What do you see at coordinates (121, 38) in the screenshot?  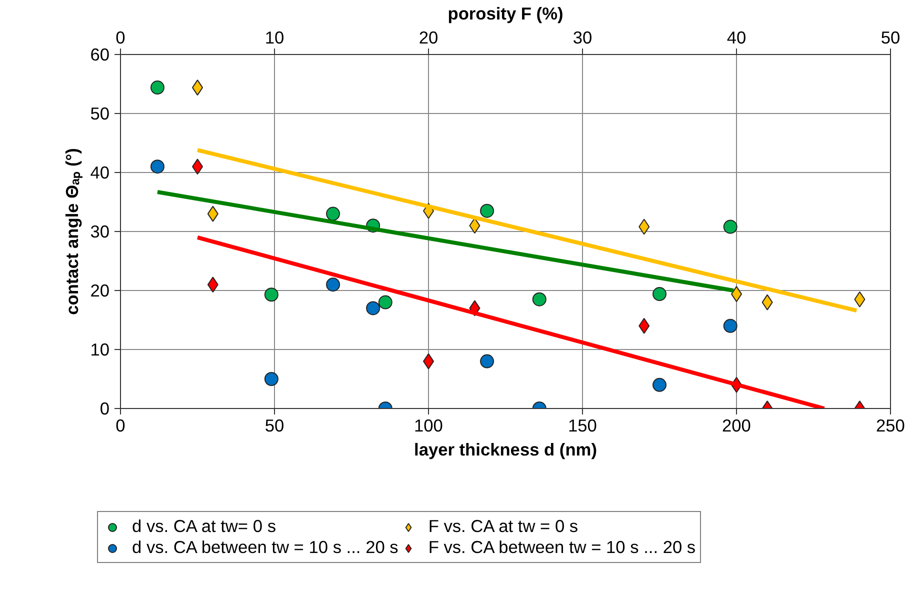 I see `x2-tick-label: 0` at bounding box center [121, 38].